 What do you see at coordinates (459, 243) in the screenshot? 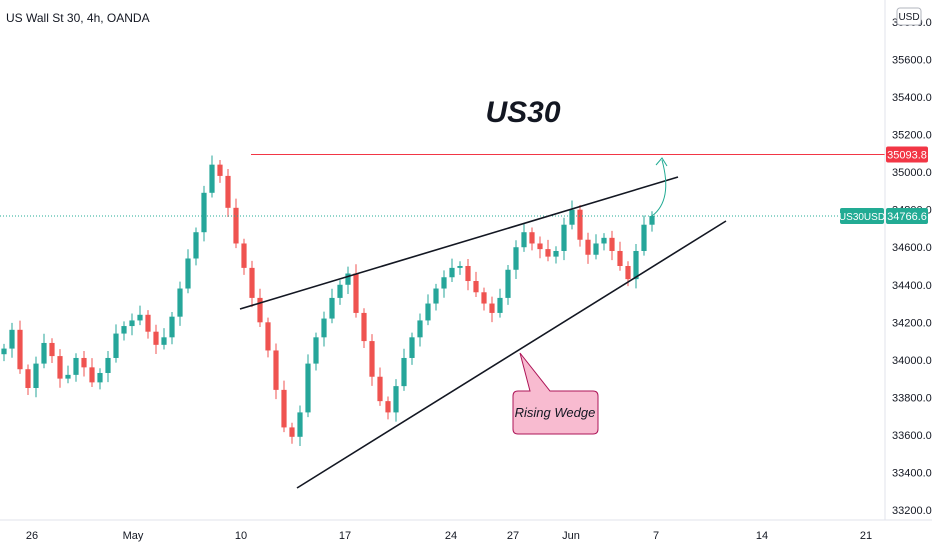
I see `wedge-upper-trendline` at bounding box center [459, 243].